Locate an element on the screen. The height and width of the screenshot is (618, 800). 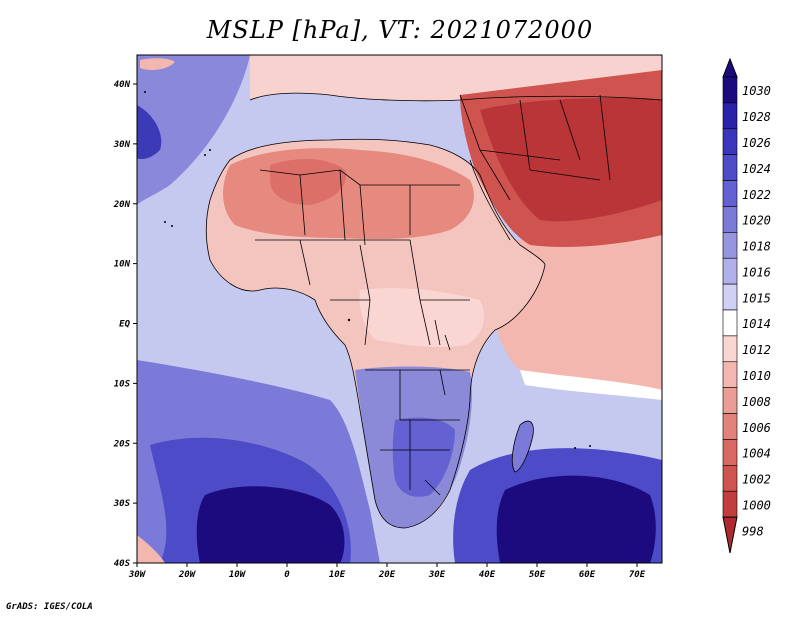
colorbar-label: 1018 is located at coordinates (756, 247).